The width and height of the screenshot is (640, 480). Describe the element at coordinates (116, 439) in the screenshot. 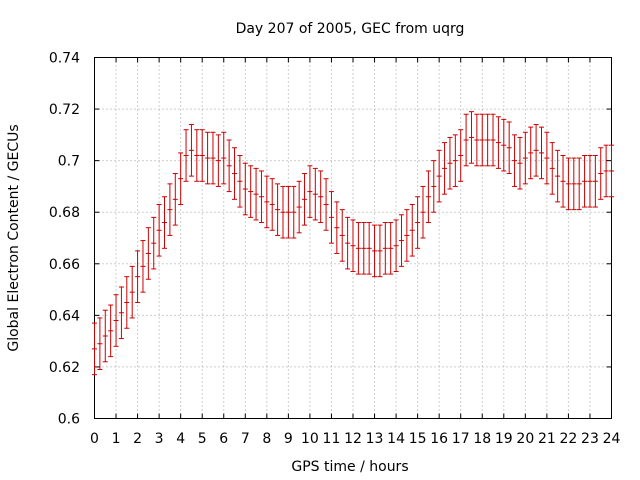

I see `x-tick-label-1: 1` at that location.